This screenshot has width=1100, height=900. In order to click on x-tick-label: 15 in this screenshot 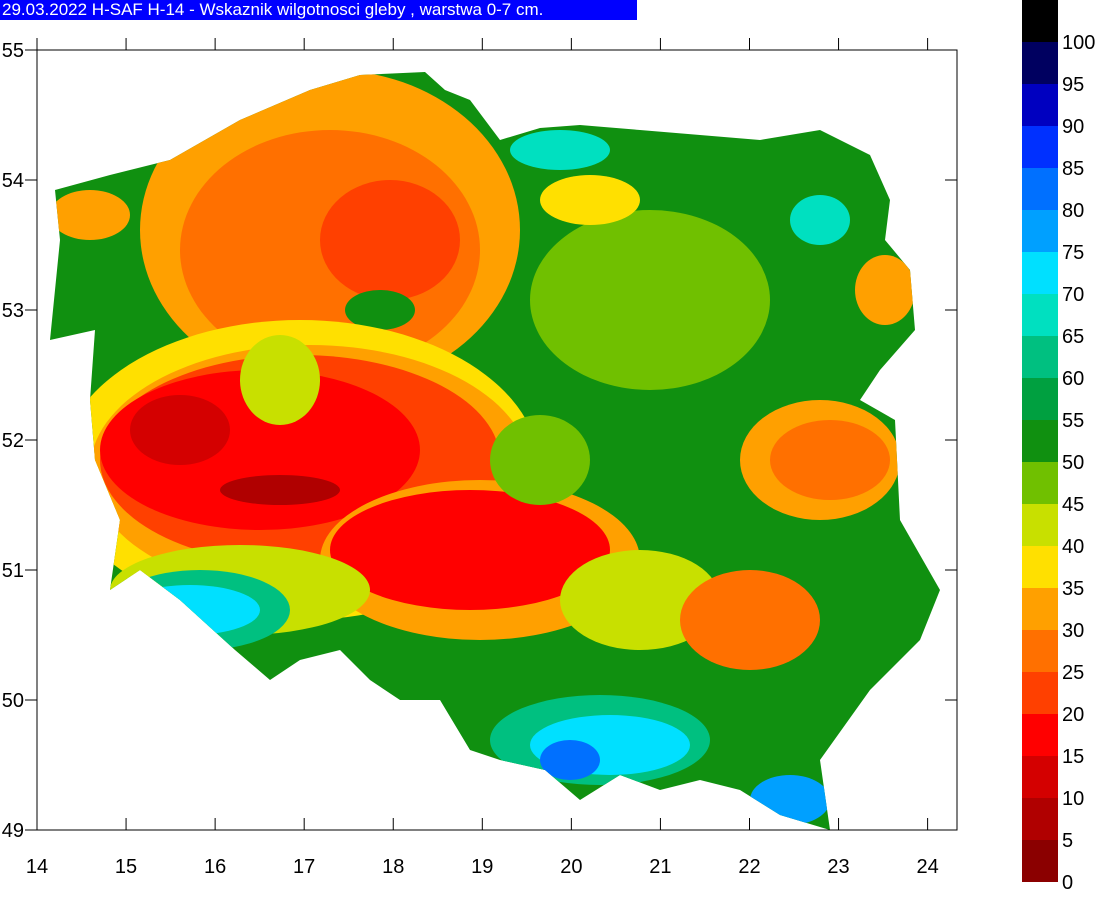, I will do `click(126, 867)`.